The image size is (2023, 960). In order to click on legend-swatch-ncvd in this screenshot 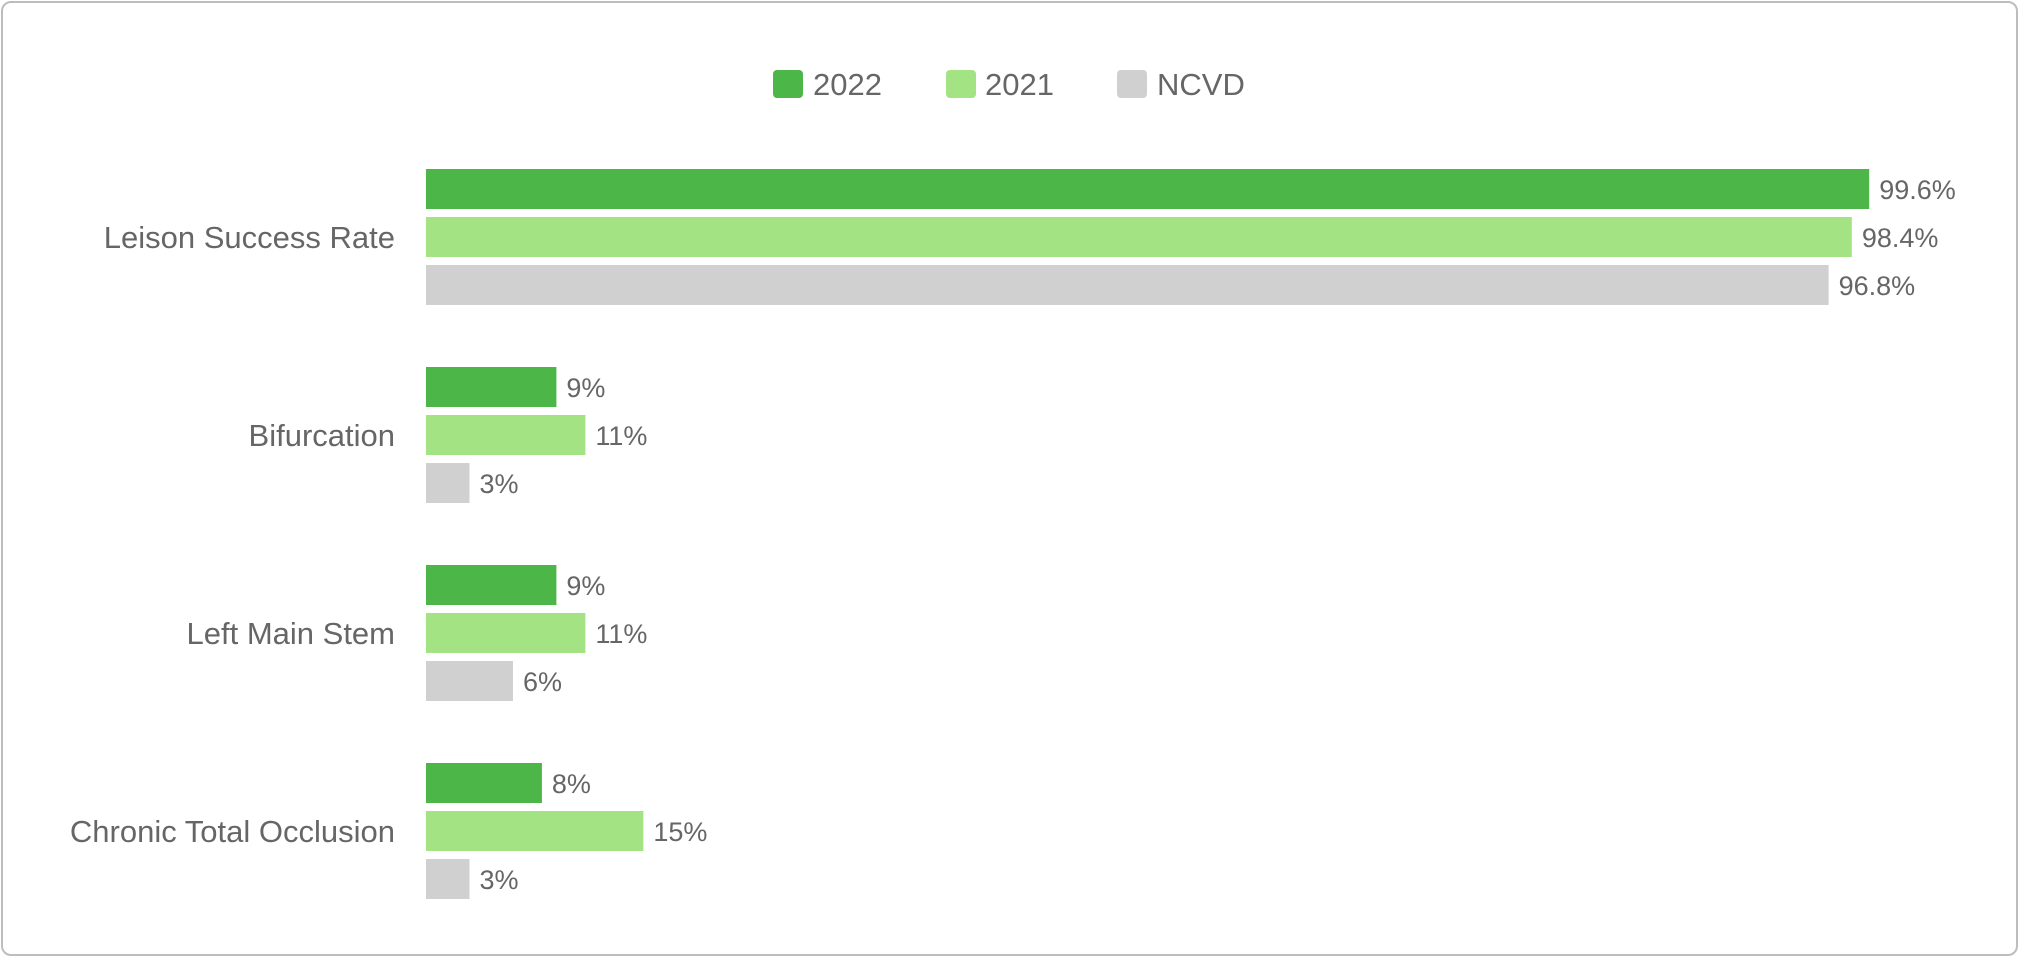, I will do `click(1132, 84)`.